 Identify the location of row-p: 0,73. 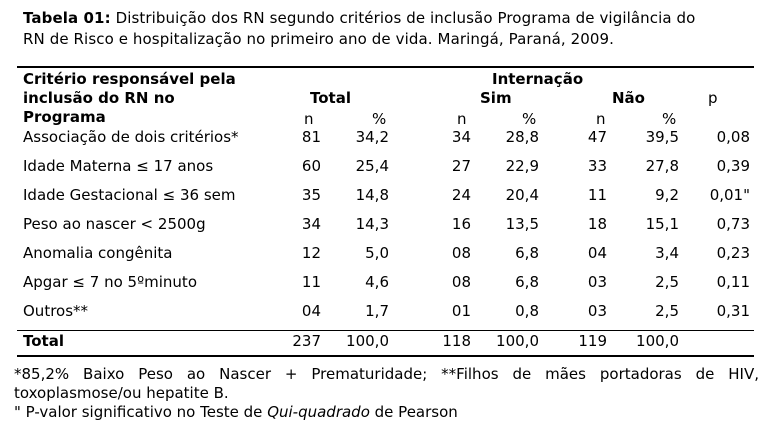
(733, 224).